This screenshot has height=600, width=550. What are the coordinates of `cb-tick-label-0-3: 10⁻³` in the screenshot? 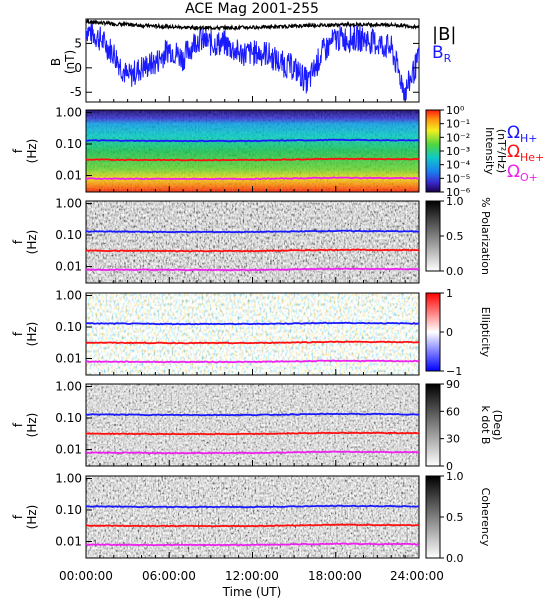 It's located at (458, 151).